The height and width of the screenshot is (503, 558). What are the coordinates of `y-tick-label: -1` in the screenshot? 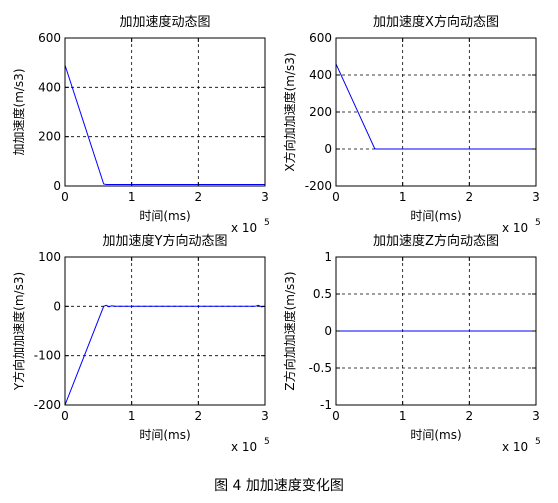 It's located at (326, 405).